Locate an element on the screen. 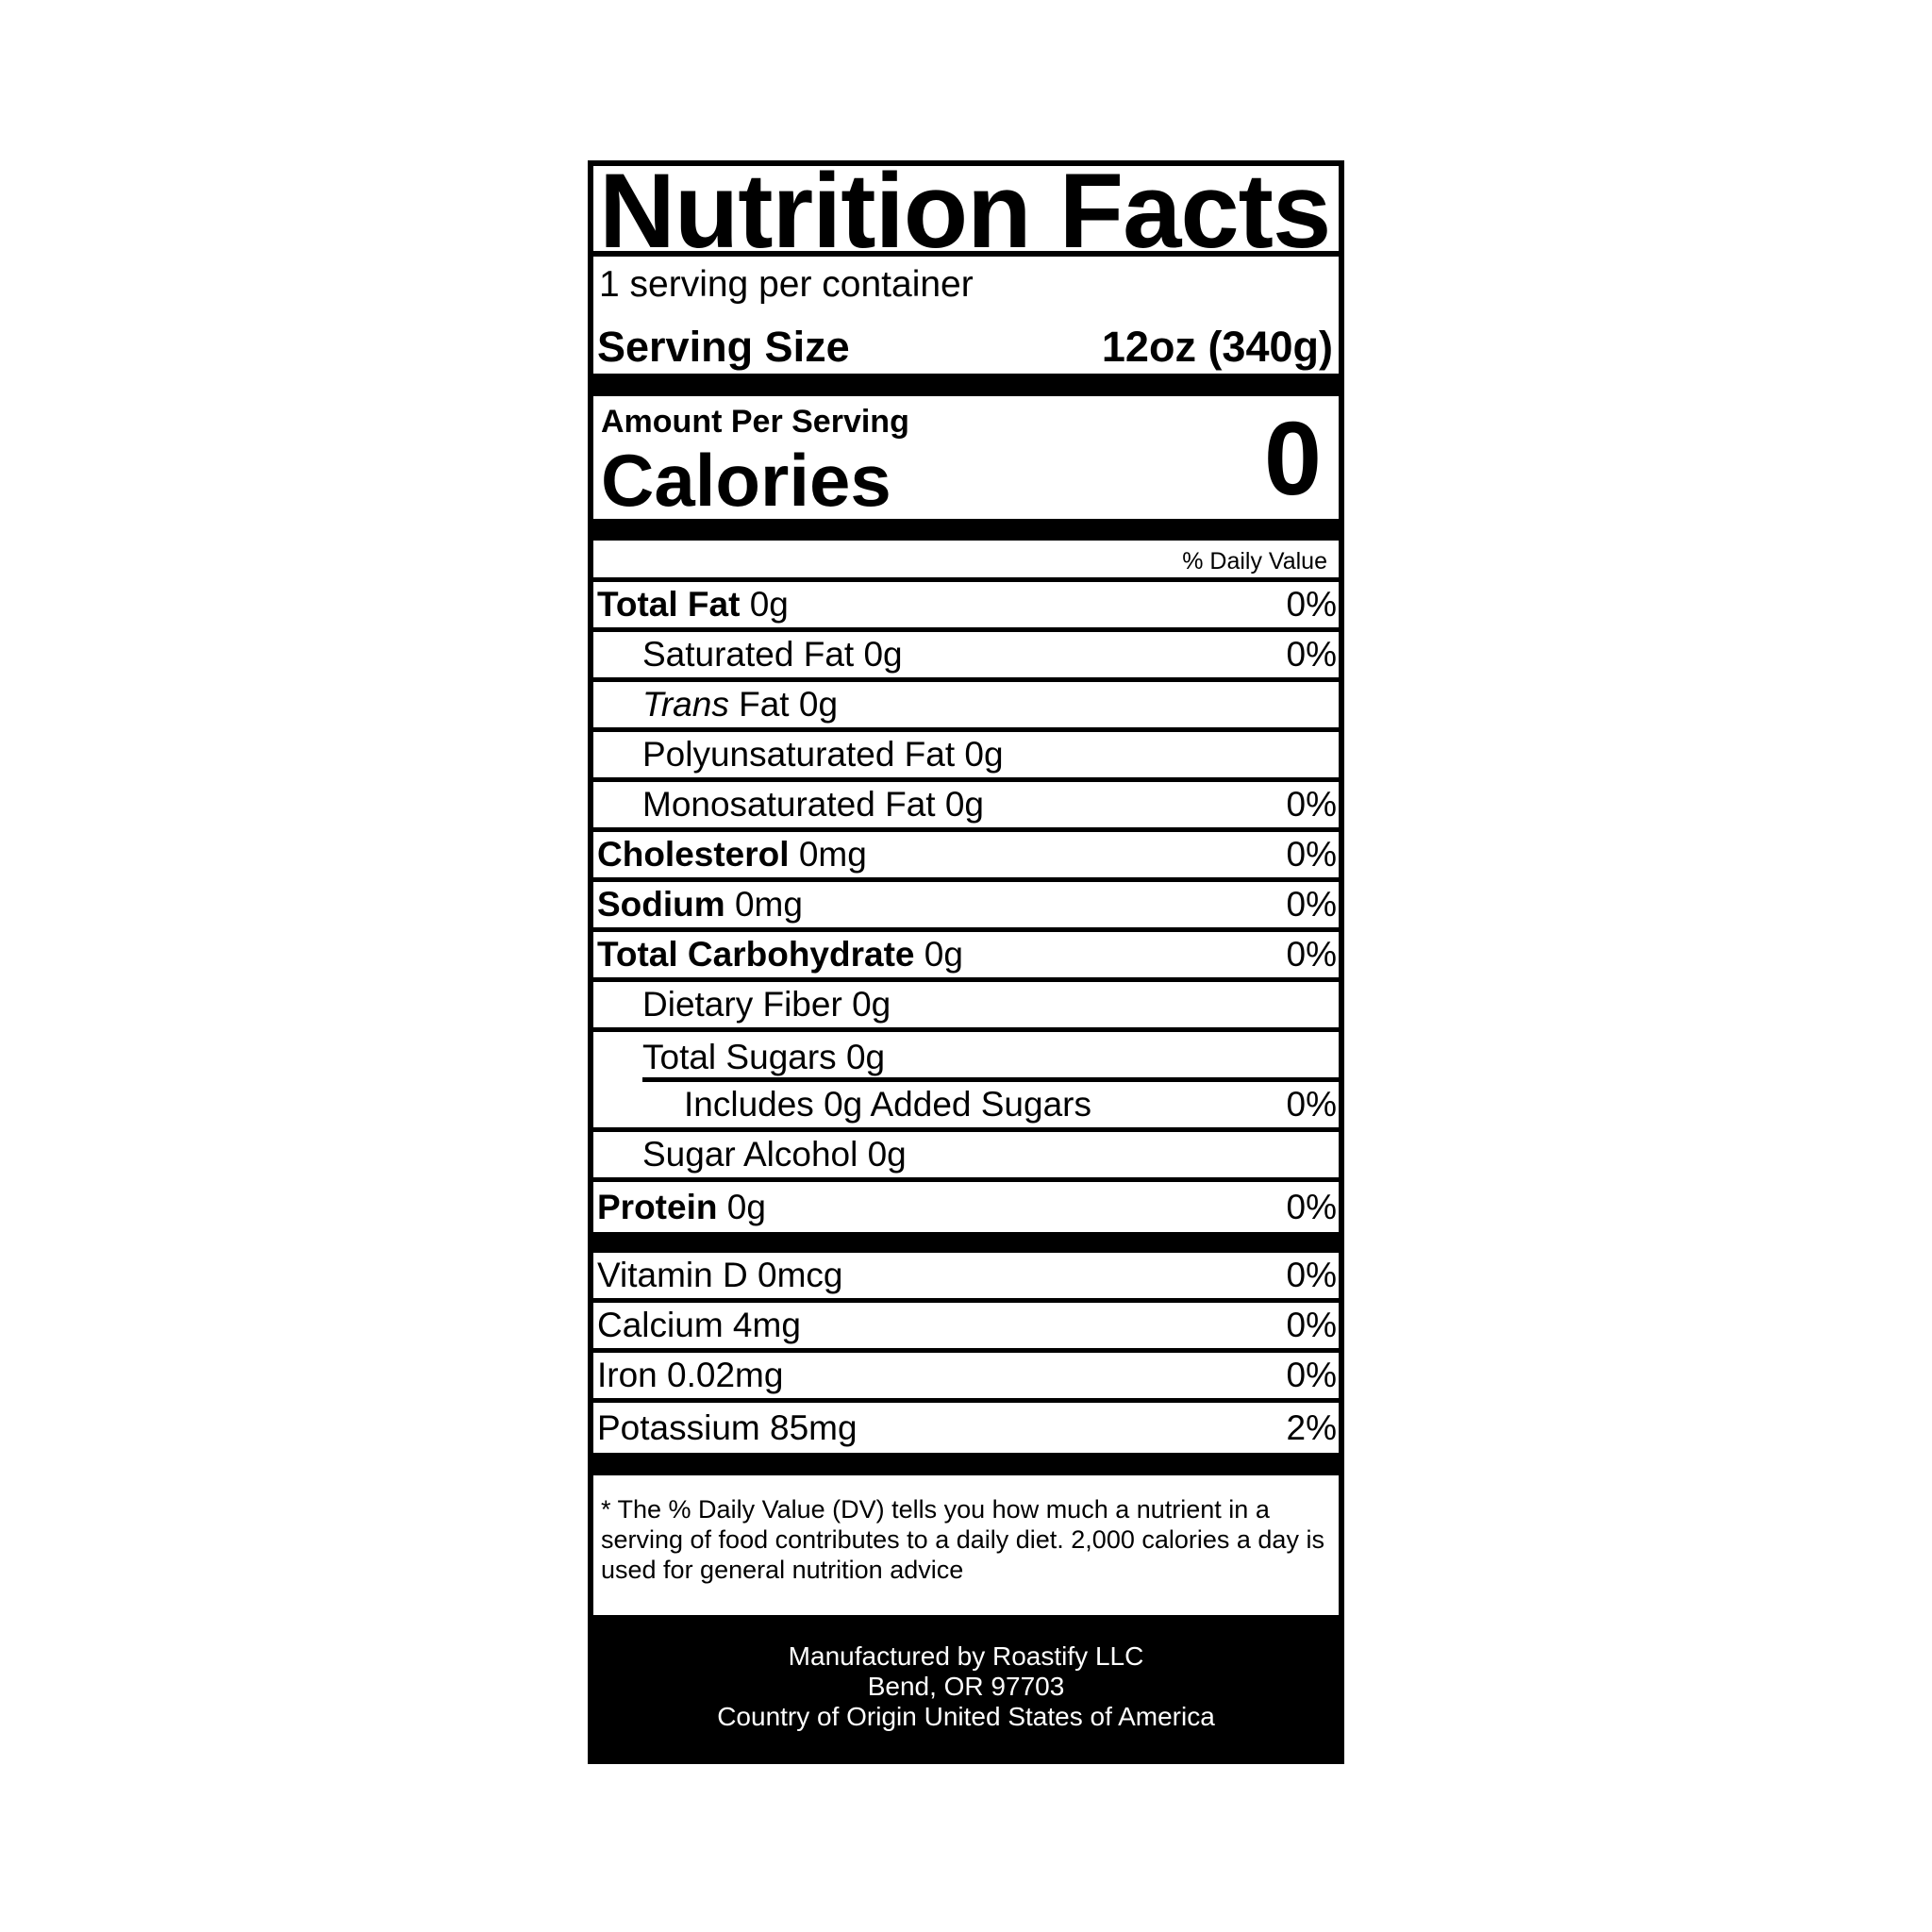 This screenshot has width=1932, height=1932. nutrient-name: Total Sugars 0g is located at coordinates (741, 1057).